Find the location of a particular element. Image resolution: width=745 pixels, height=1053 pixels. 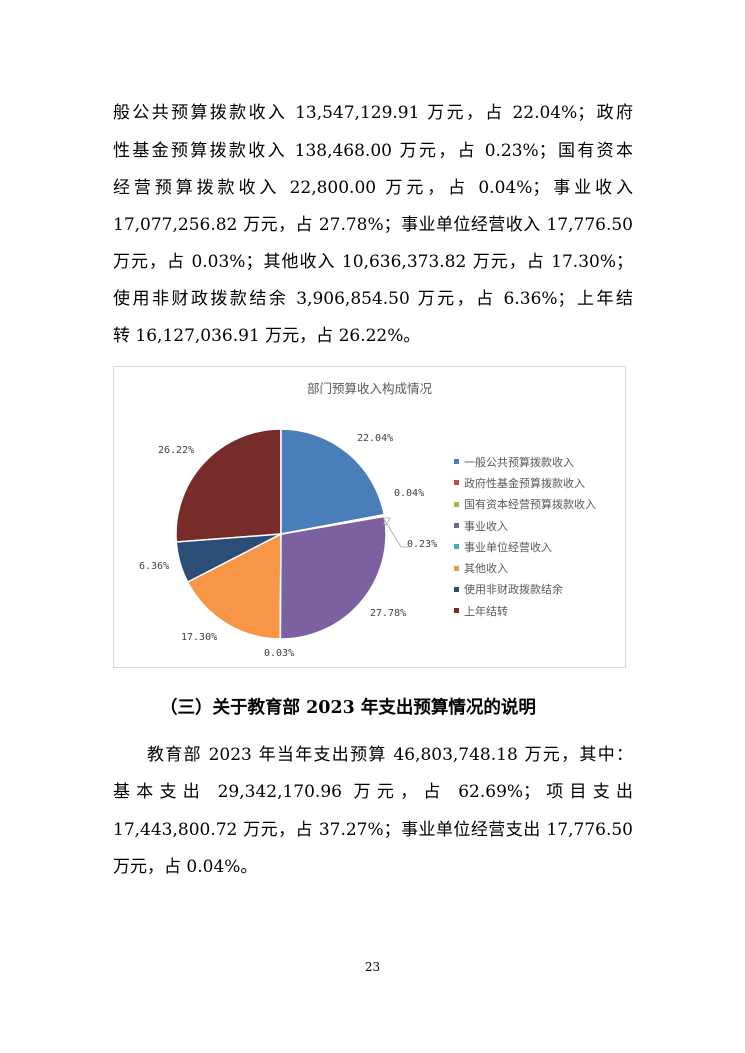

pie-svg is located at coordinates (291, 534).